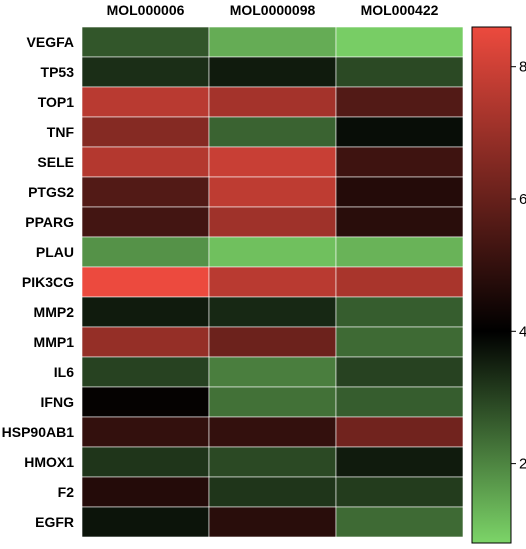 This screenshot has height=549, width=526. Describe the element at coordinates (145, 72) in the screenshot. I see `heatmap-cell-tp53-mol000006` at that location.